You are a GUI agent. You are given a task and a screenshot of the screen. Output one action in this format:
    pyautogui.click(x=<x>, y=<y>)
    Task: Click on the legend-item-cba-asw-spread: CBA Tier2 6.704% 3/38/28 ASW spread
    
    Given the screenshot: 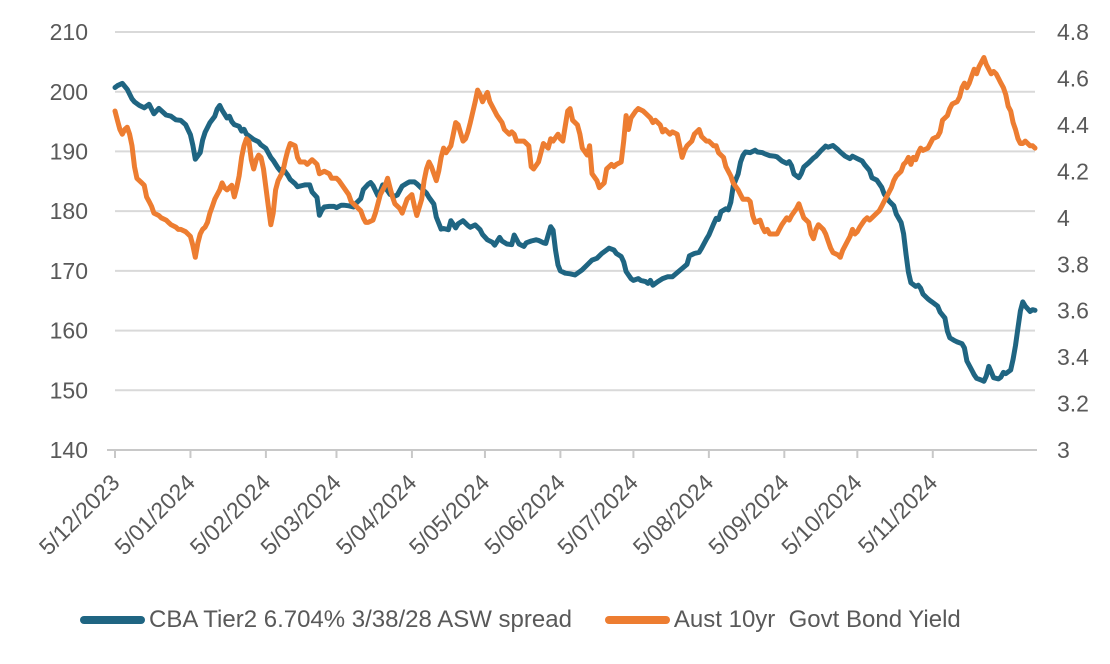 What is the action you would take?
    pyautogui.click(x=326, y=620)
    